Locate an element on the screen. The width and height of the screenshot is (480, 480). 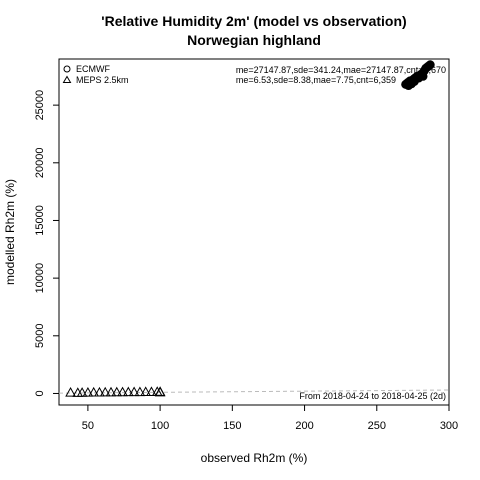
y-tick-label: 0 is located at coordinates (40, 393).